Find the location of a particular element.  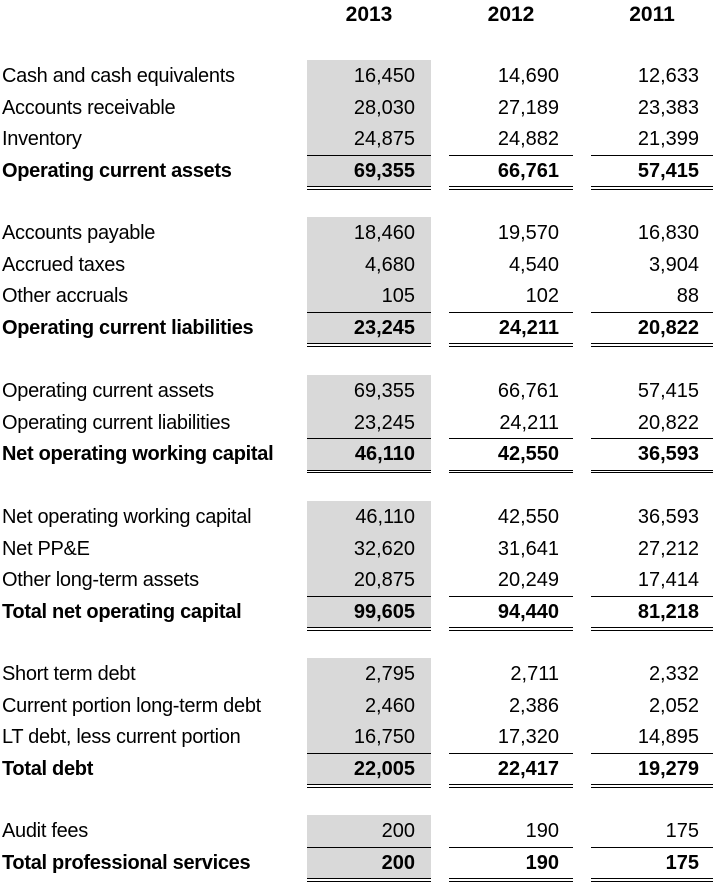

cell-value-2013: 23,245 is located at coordinates (384, 422).